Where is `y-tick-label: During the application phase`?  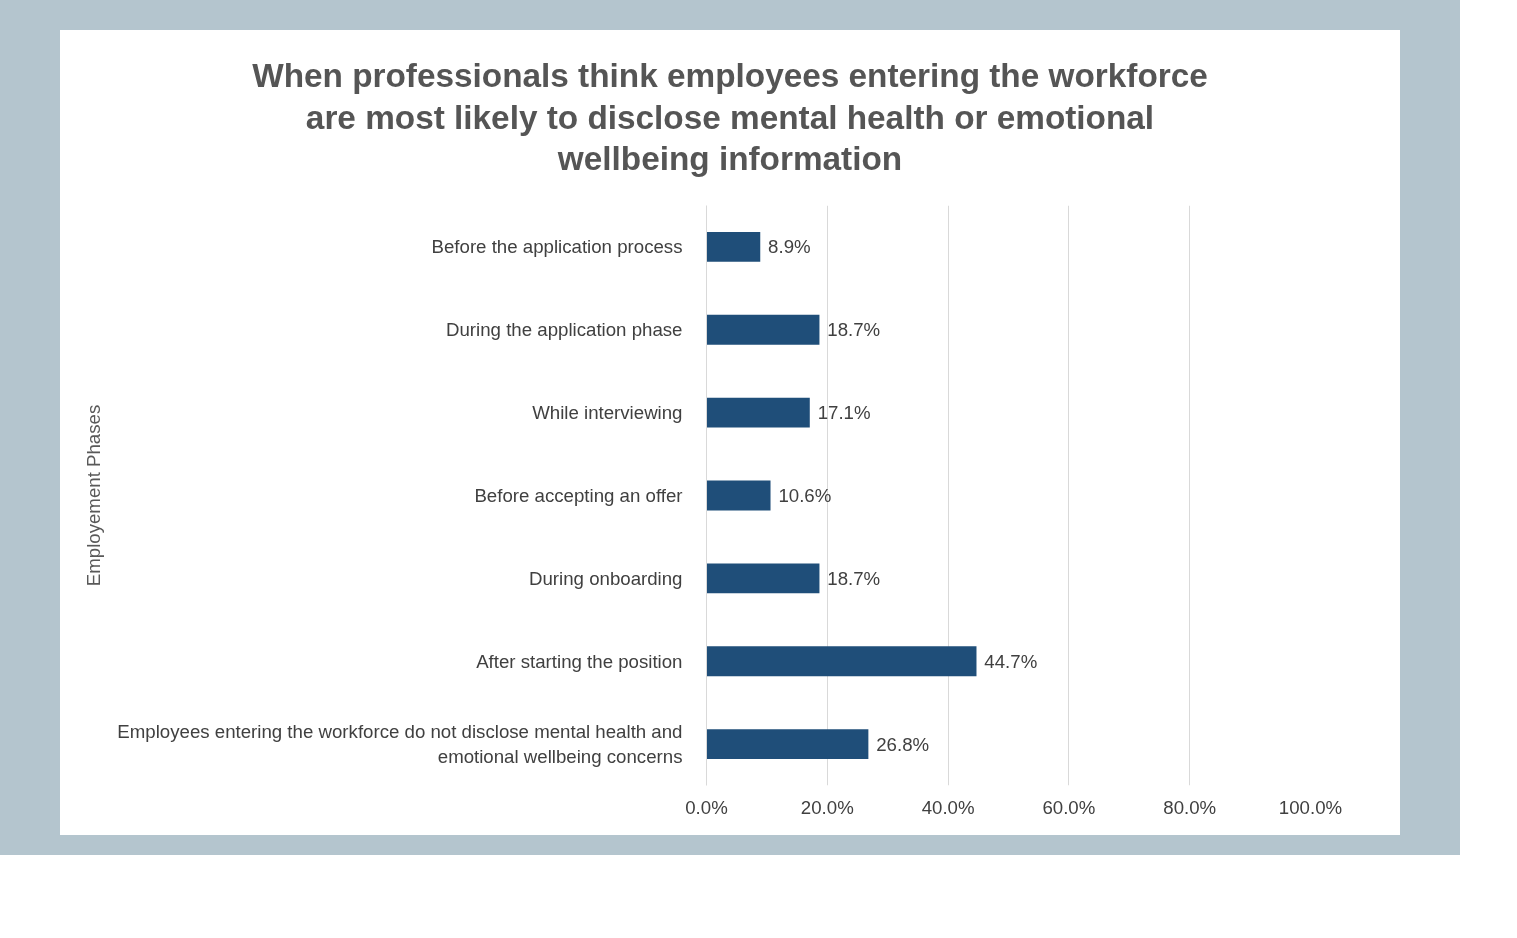
y-tick-label: During the application phase is located at coordinates (564, 330).